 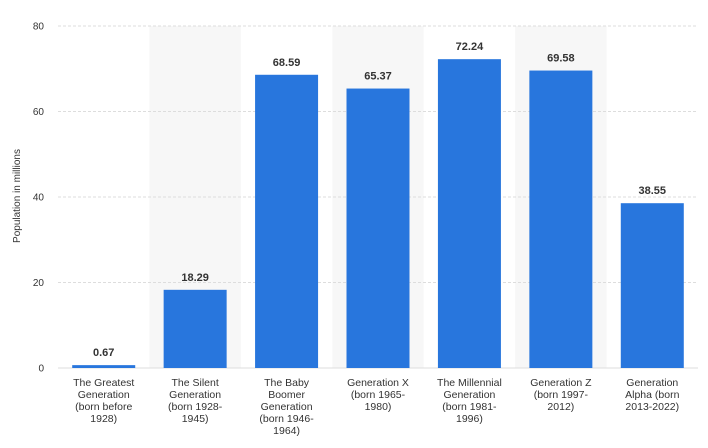 What do you see at coordinates (195, 278) in the screenshot?
I see `value-label: 18.29` at bounding box center [195, 278].